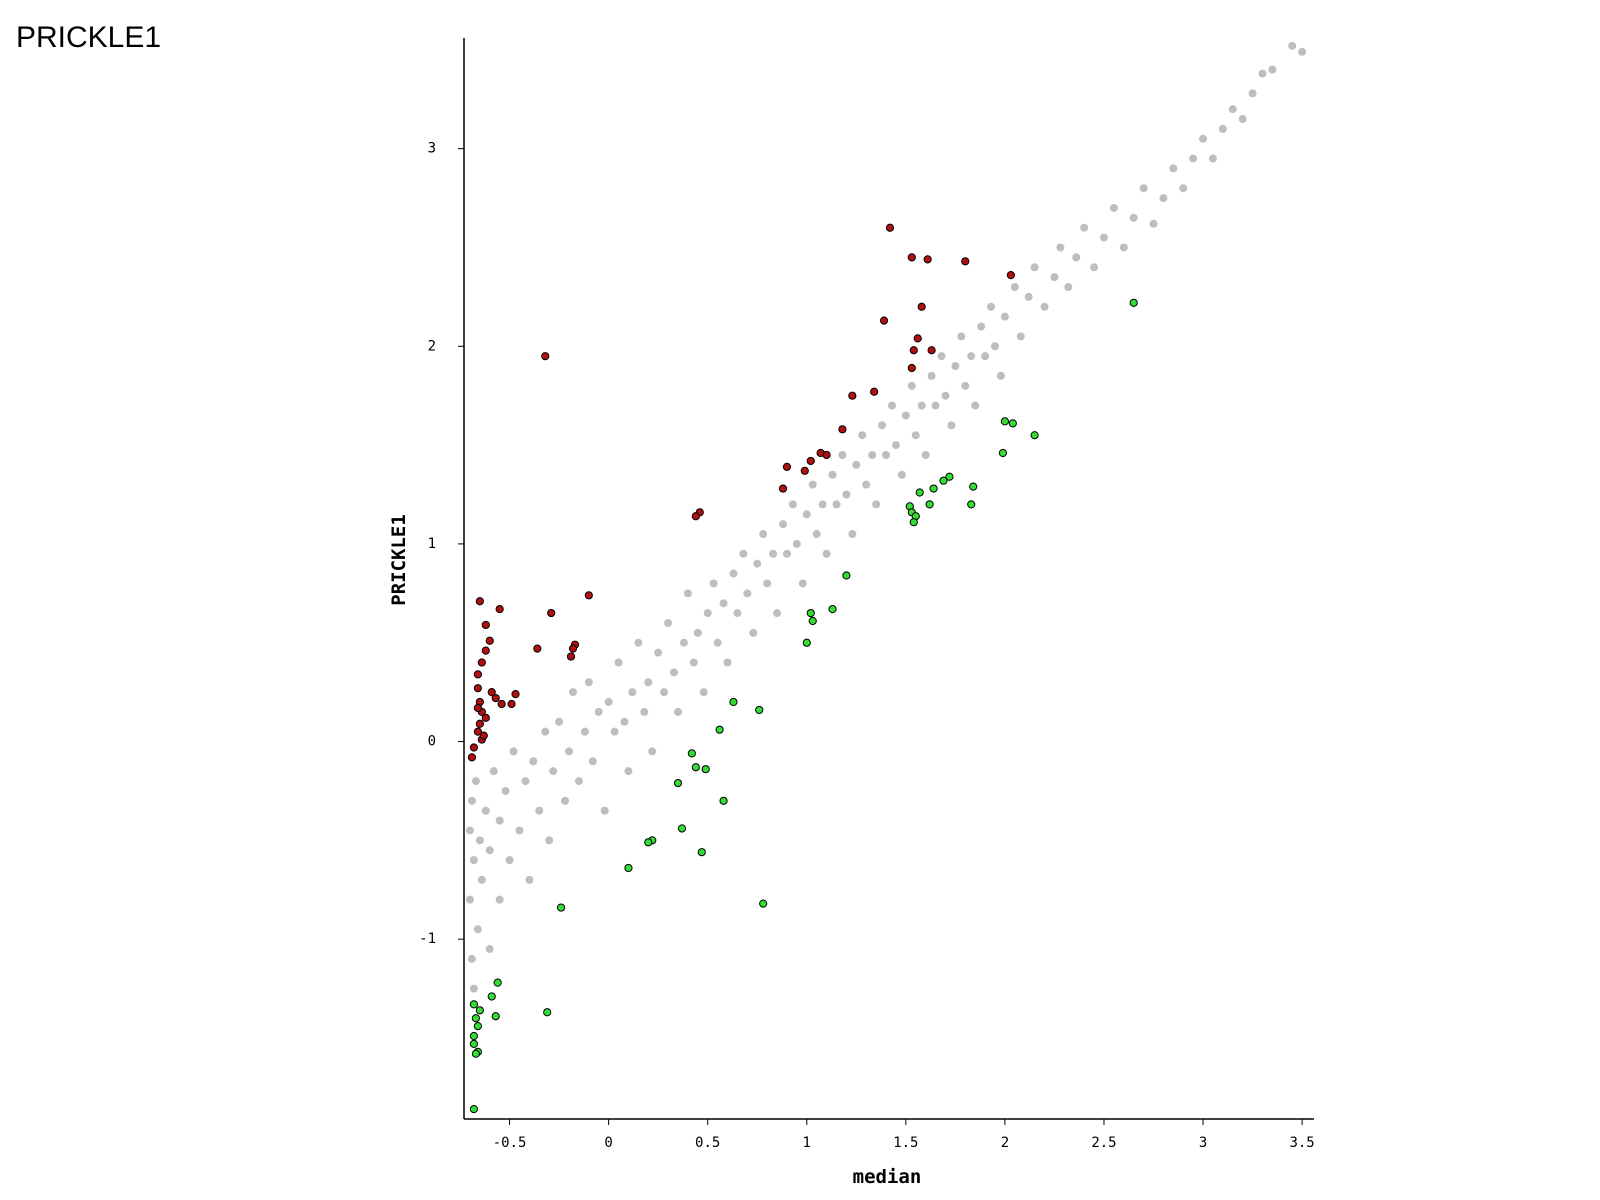 This screenshot has height=1200, width=1600. I want to click on x-tick-label: 2.5, so click(1103, 1143).